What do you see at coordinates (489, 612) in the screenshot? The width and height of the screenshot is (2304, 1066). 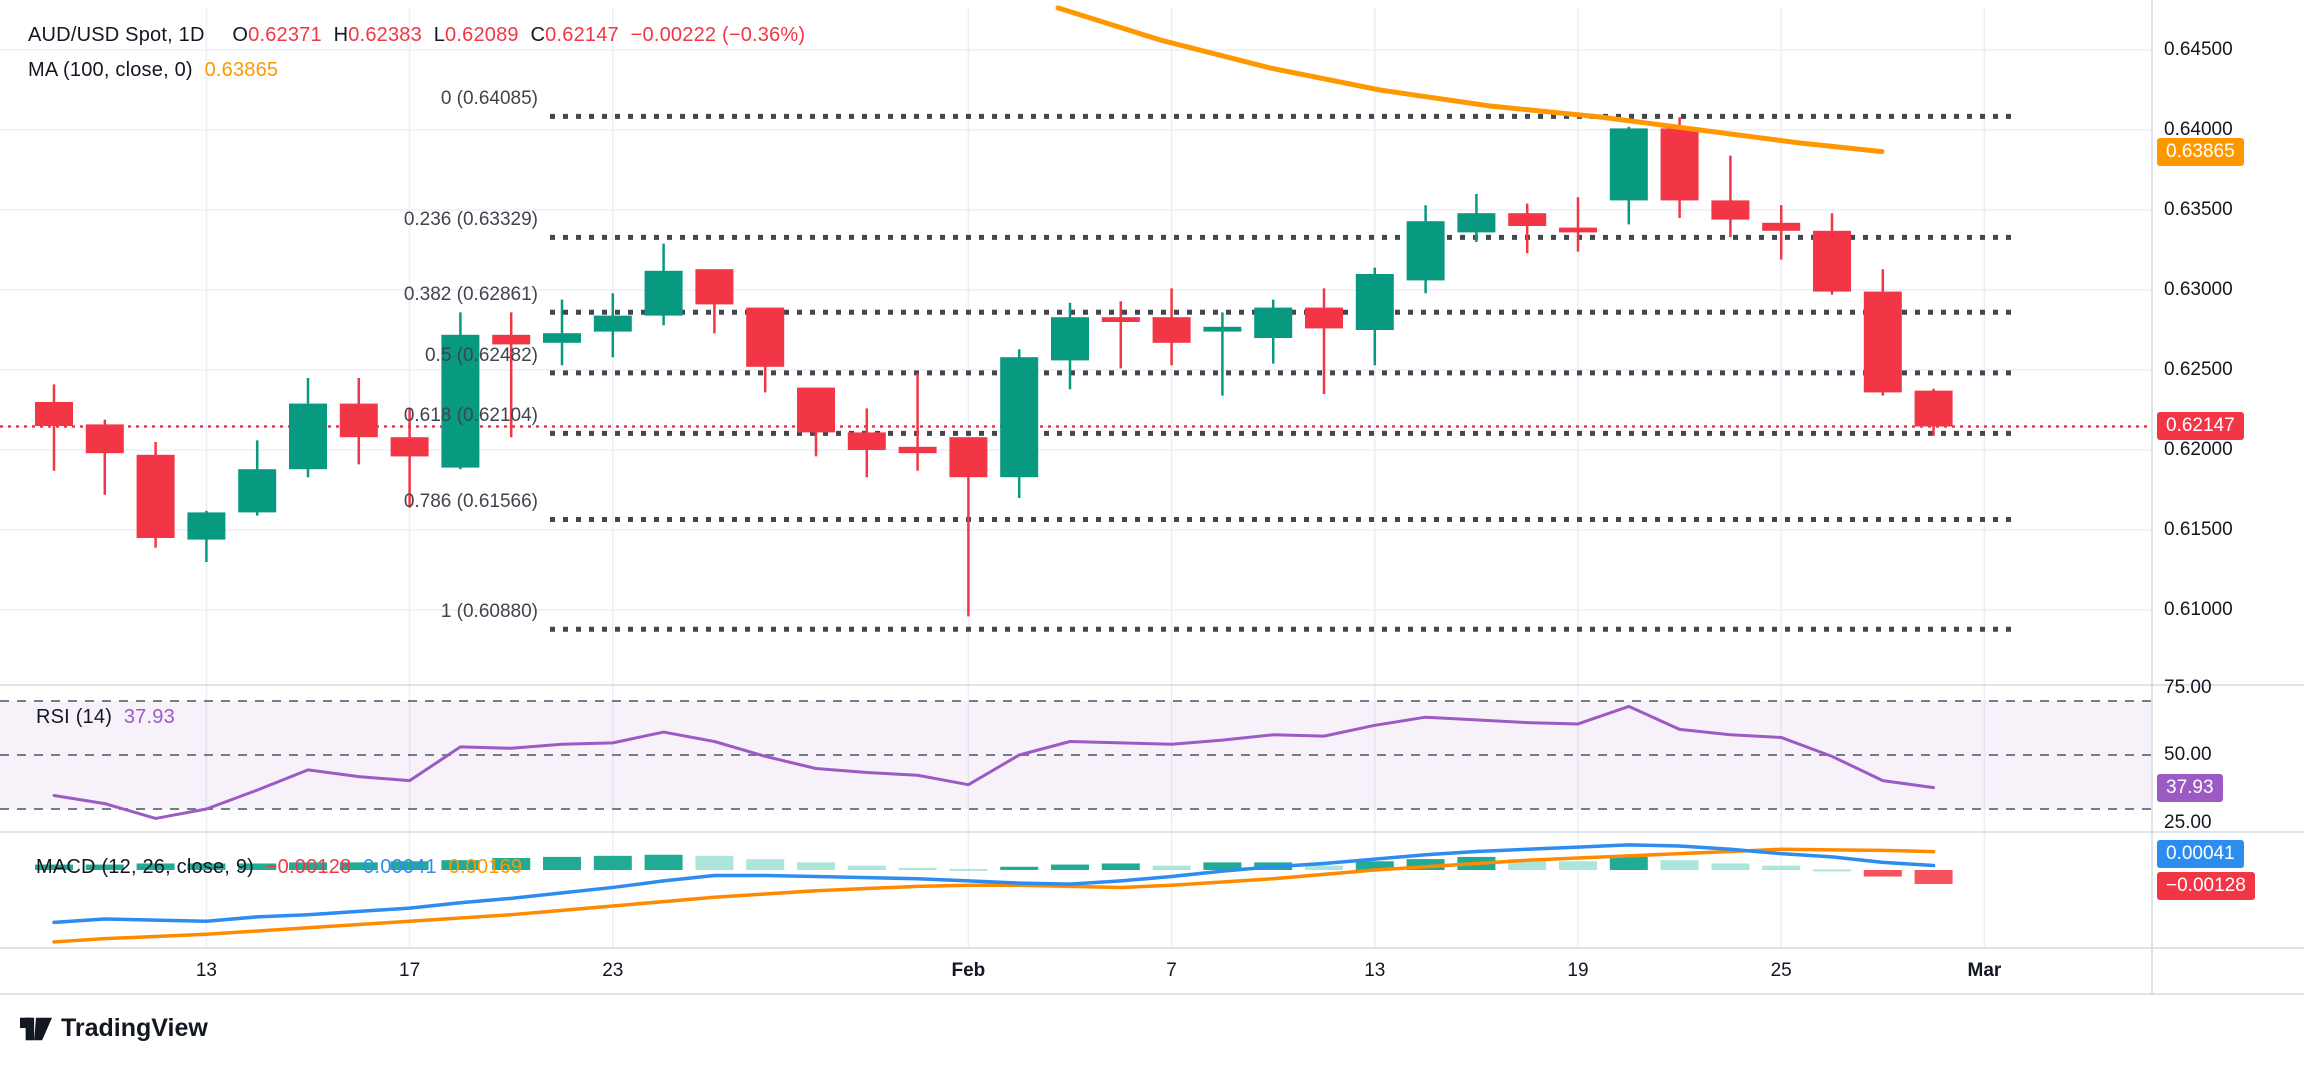 I see `fib-level-label: 1 (0.60880)` at bounding box center [489, 612].